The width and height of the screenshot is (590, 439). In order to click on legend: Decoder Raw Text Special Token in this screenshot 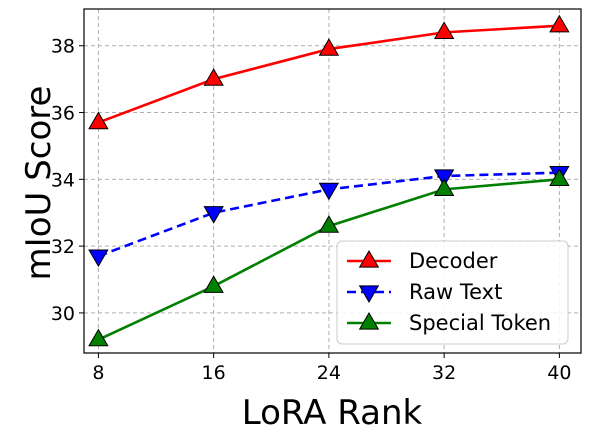, I will do `click(452, 292)`.